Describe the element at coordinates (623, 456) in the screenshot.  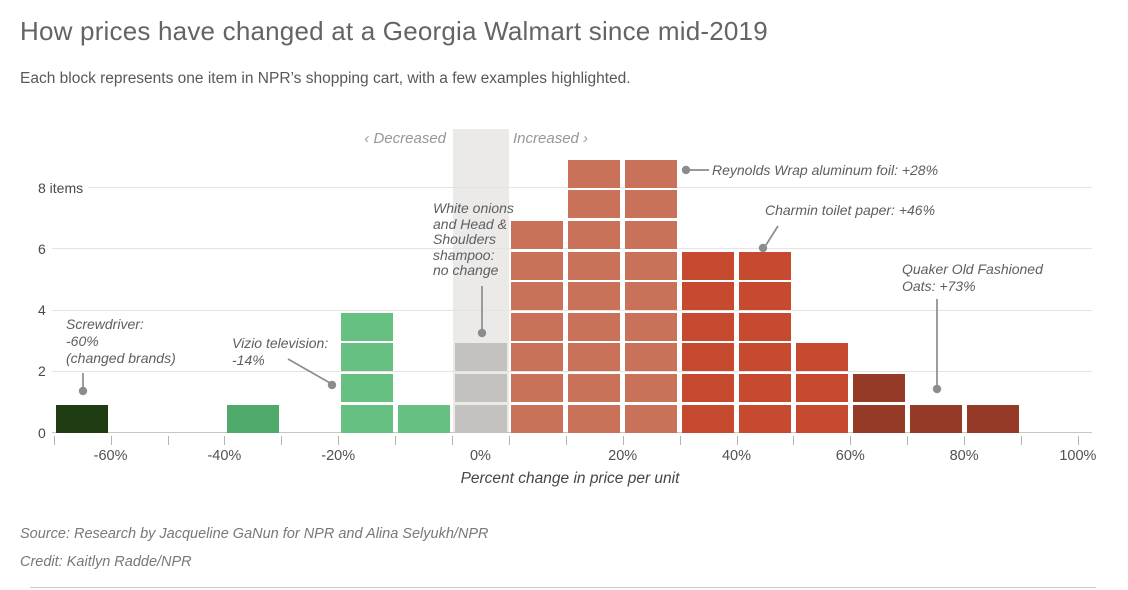
I see `x-tick-label-20: 20%` at that location.